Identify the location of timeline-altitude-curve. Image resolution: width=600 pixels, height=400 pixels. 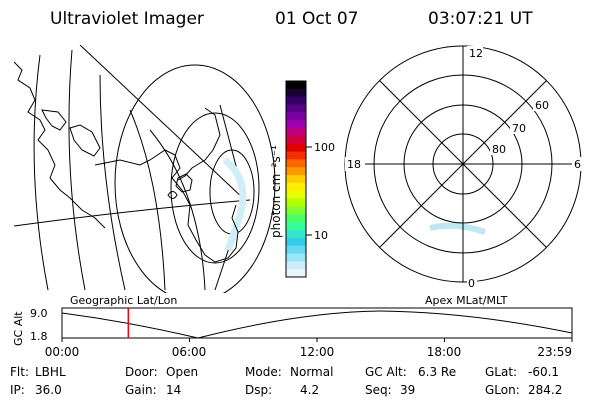
(317, 324).